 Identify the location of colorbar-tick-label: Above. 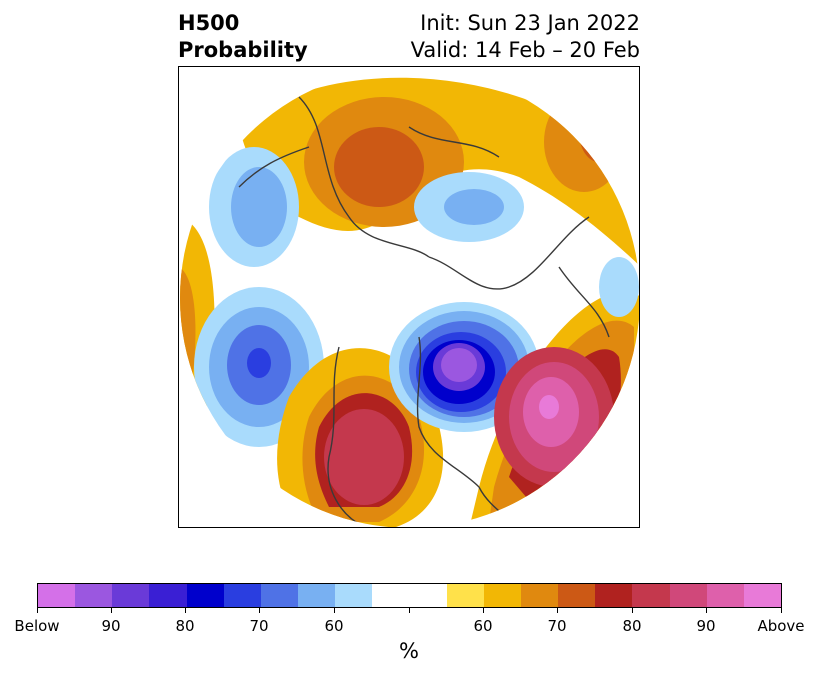
(781, 626).